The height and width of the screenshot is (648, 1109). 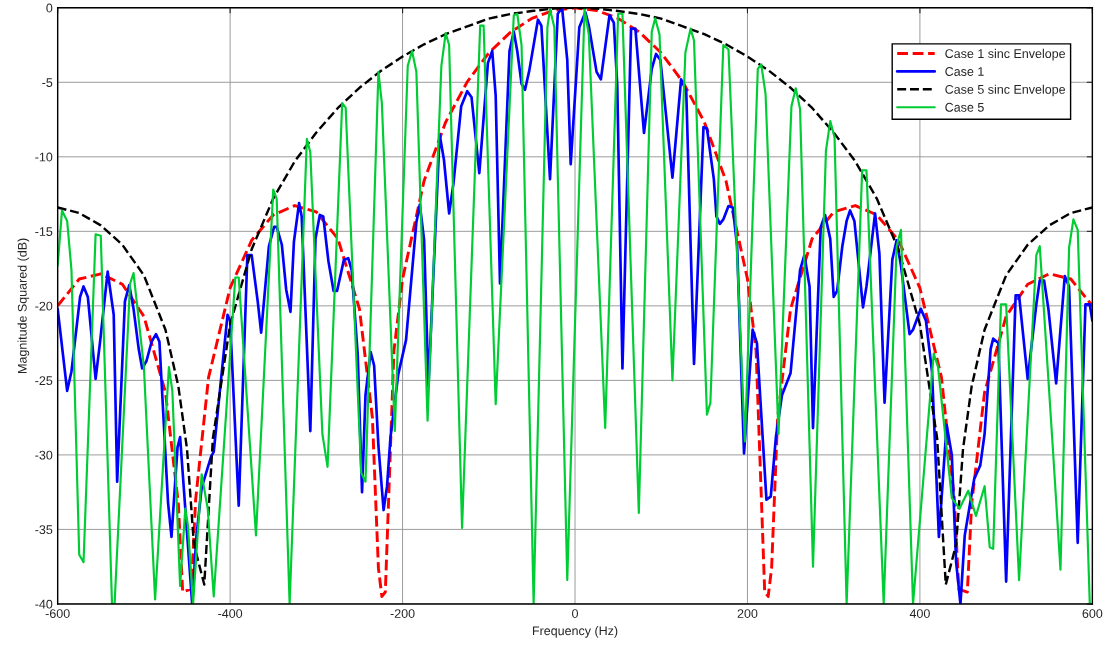 What do you see at coordinates (1005, 90) in the screenshot?
I see `legend-label: Case 5 sinc Envelope` at bounding box center [1005, 90].